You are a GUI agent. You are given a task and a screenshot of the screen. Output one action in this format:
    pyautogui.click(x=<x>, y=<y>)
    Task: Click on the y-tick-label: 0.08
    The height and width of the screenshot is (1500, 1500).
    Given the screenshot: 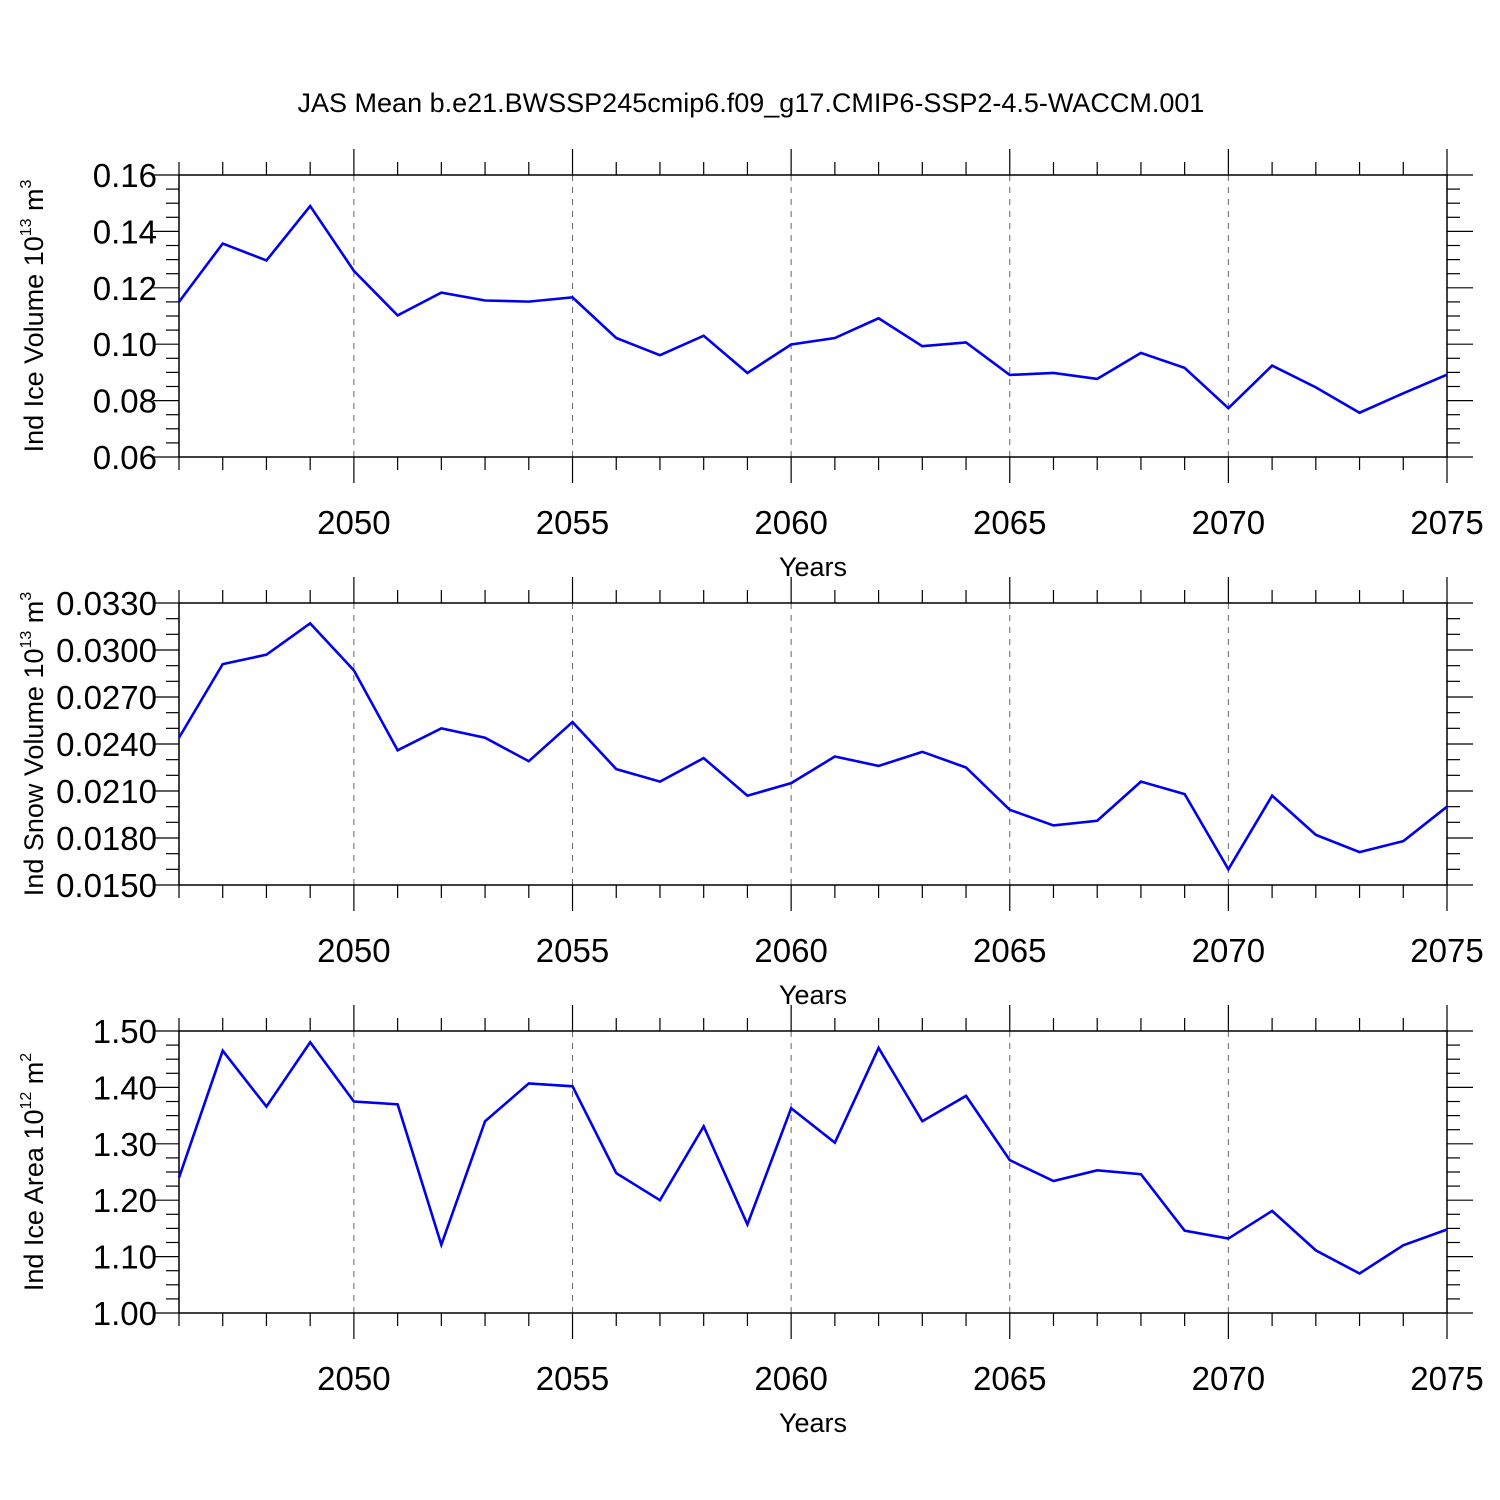 What is the action you would take?
    pyautogui.click(x=125, y=401)
    